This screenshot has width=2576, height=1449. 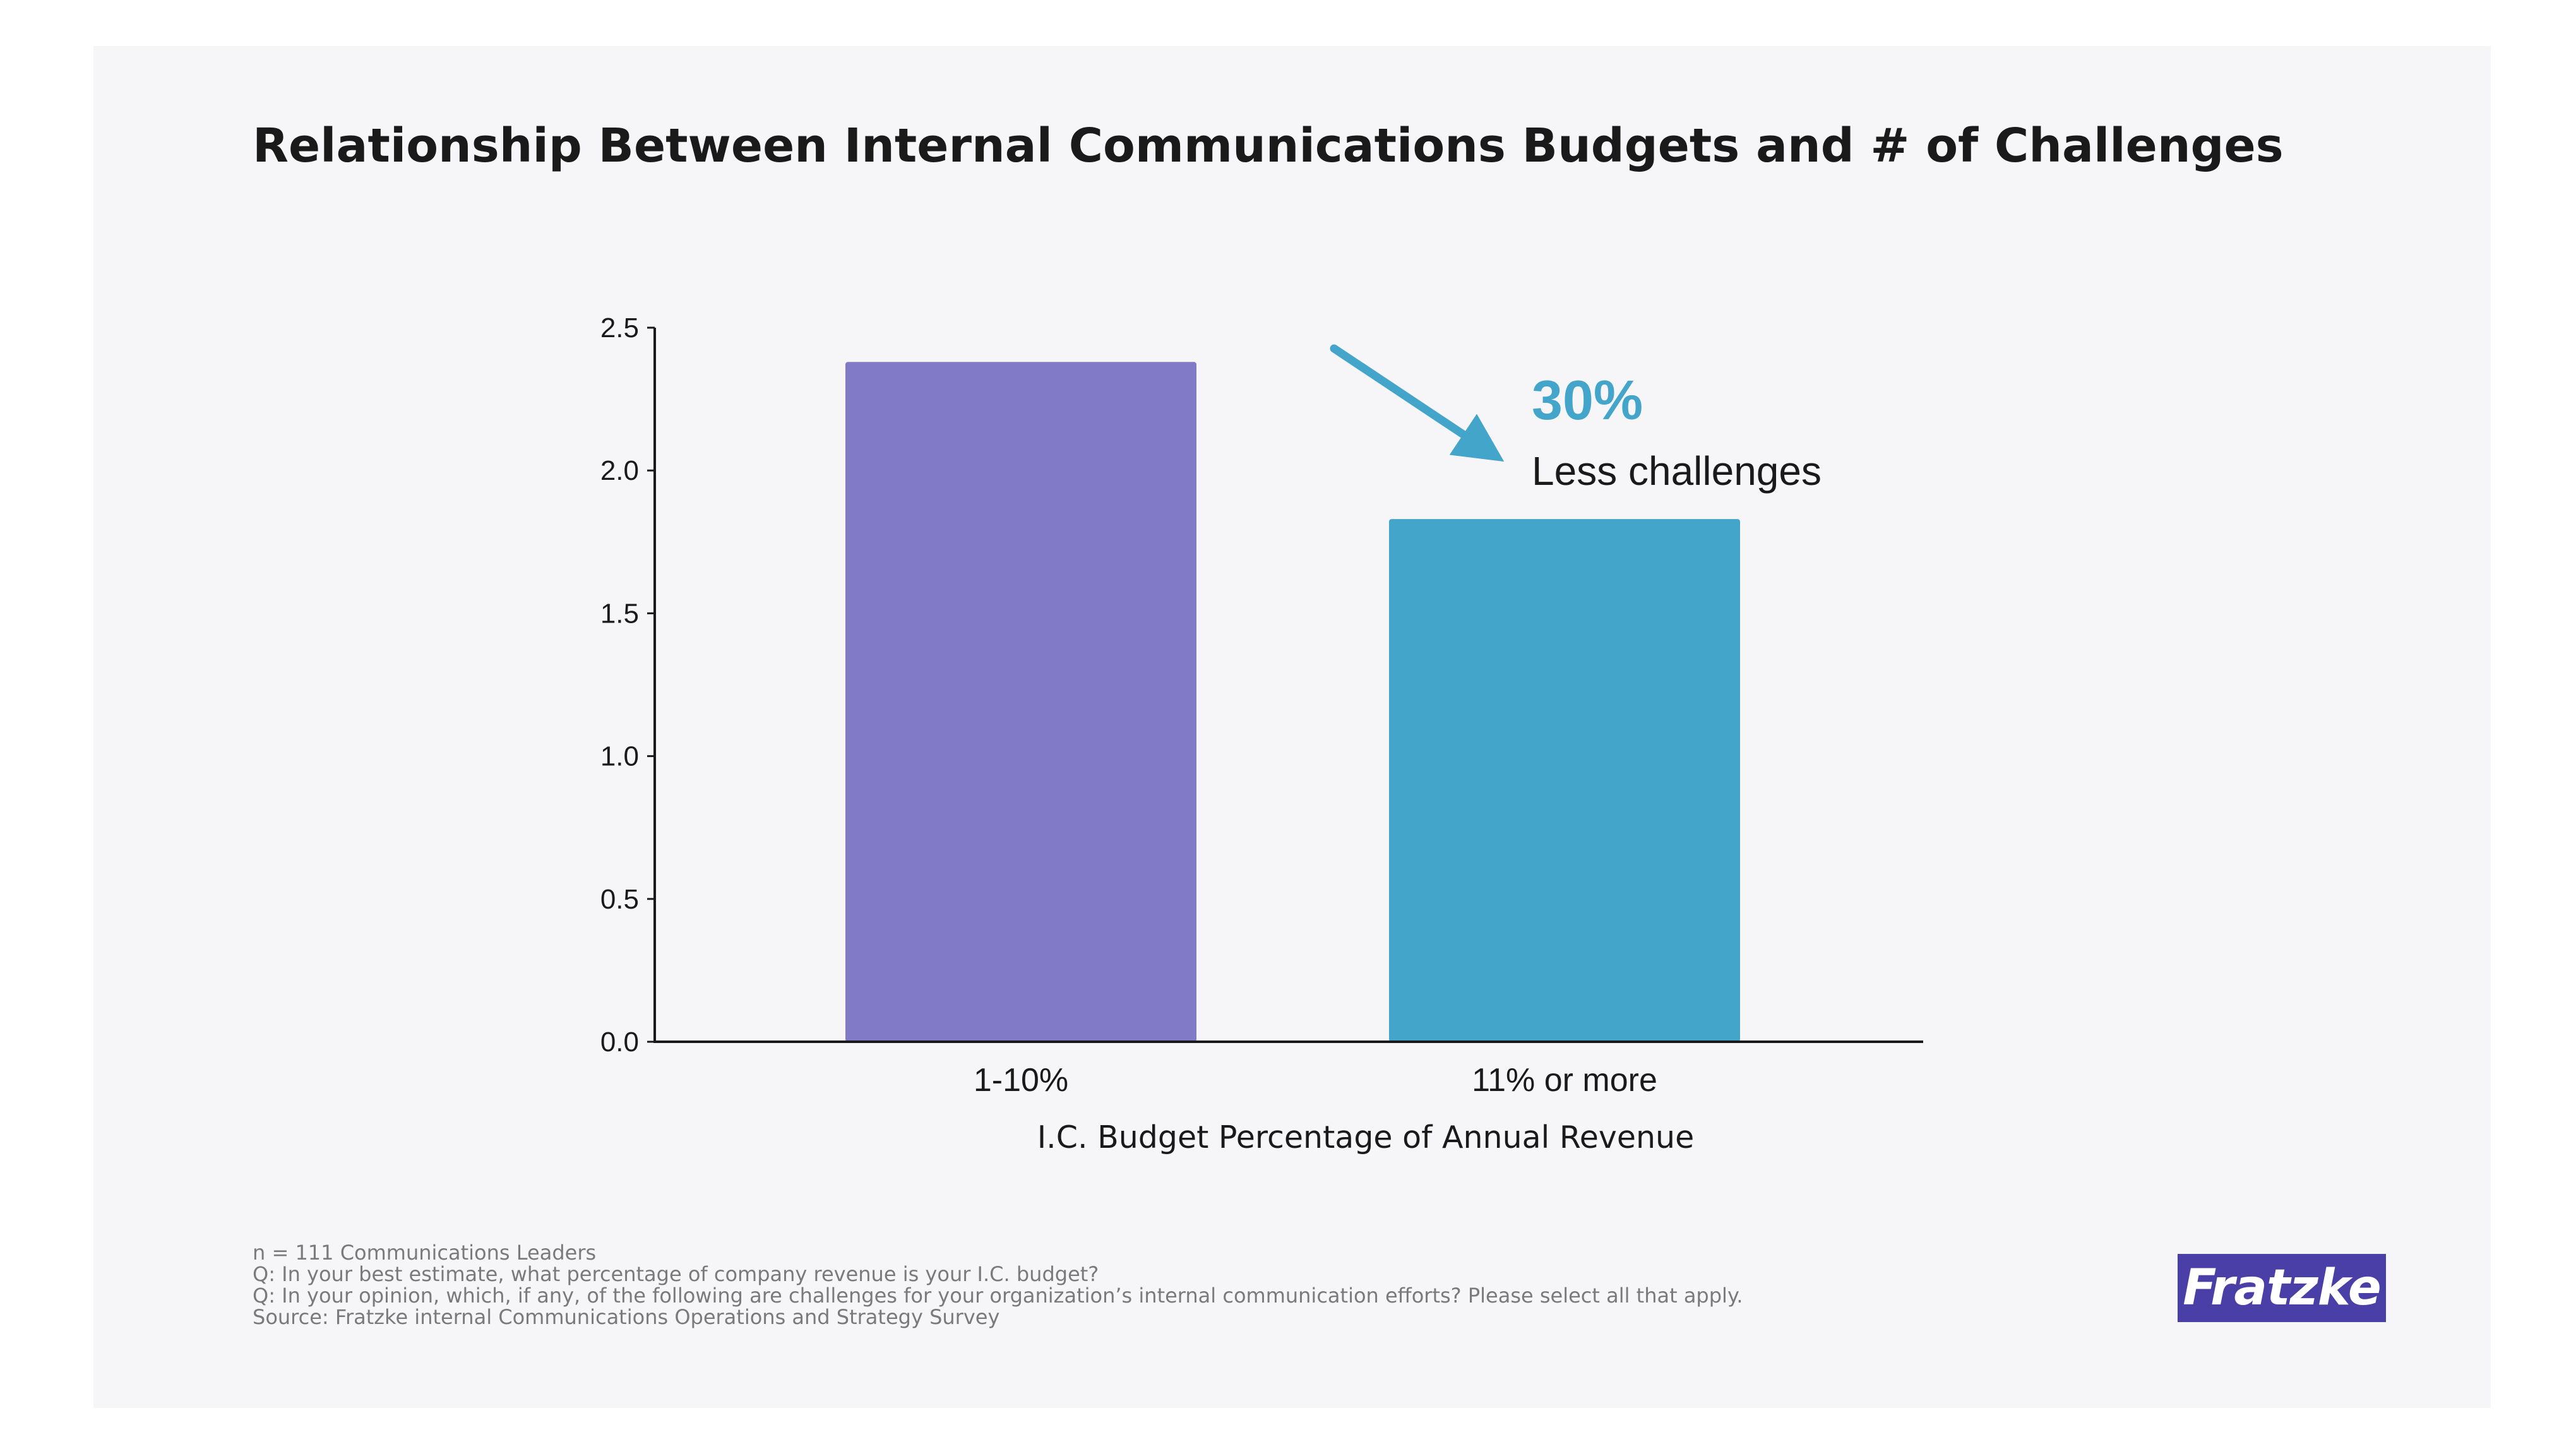 I want to click on y-tick-label: 2.5, so click(x=619, y=328).